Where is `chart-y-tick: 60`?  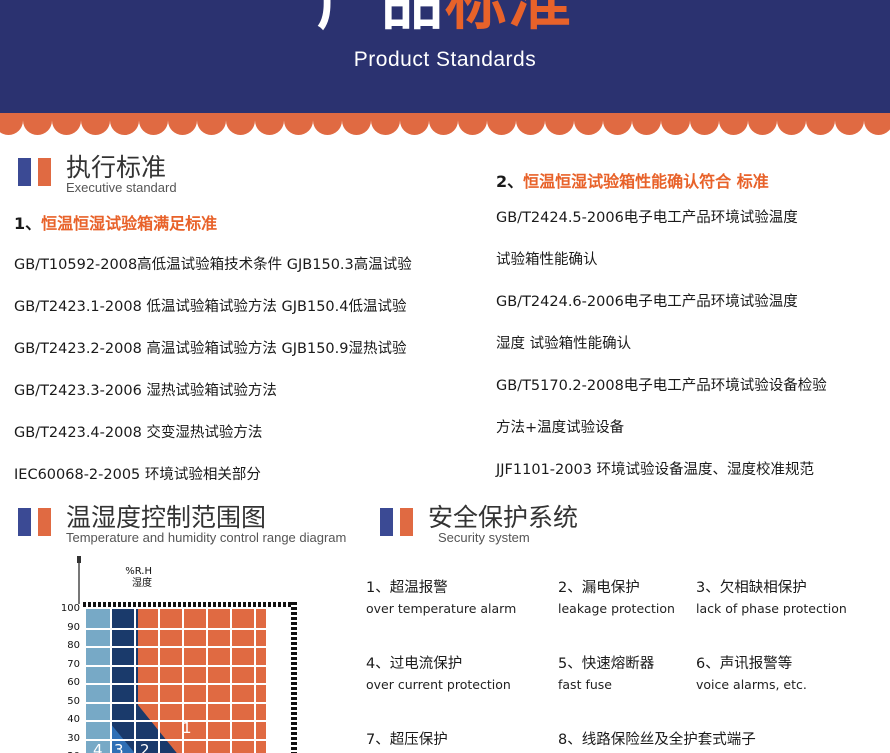 chart-y-tick: 60 is located at coordinates (73, 682).